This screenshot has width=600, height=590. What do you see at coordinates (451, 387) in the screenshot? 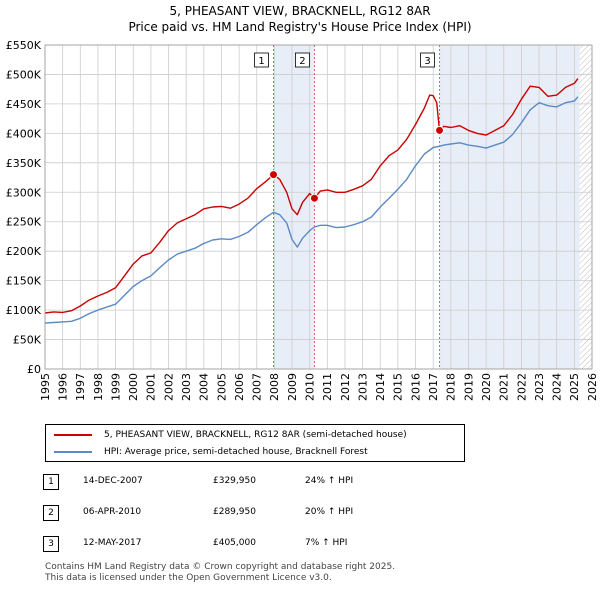
I see `x-tick-label: 2018` at bounding box center [451, 387].